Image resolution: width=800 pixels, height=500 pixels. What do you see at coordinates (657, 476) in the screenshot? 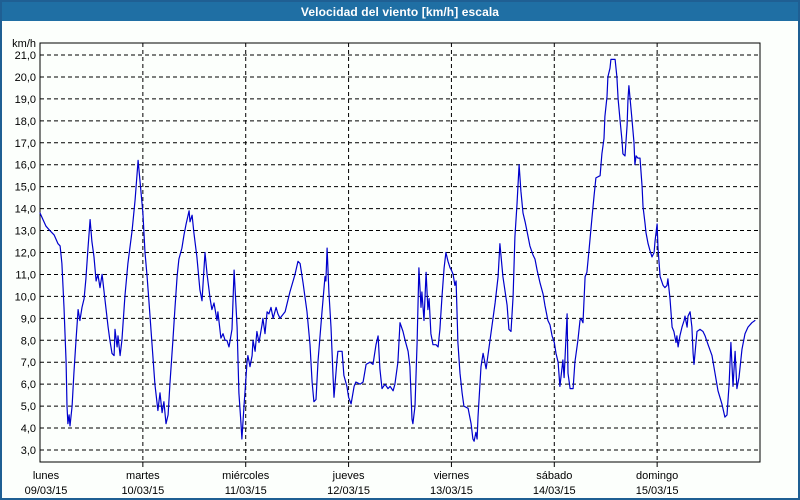
I see `day-weekday-label: domingo` at bounding box center [657, 476].